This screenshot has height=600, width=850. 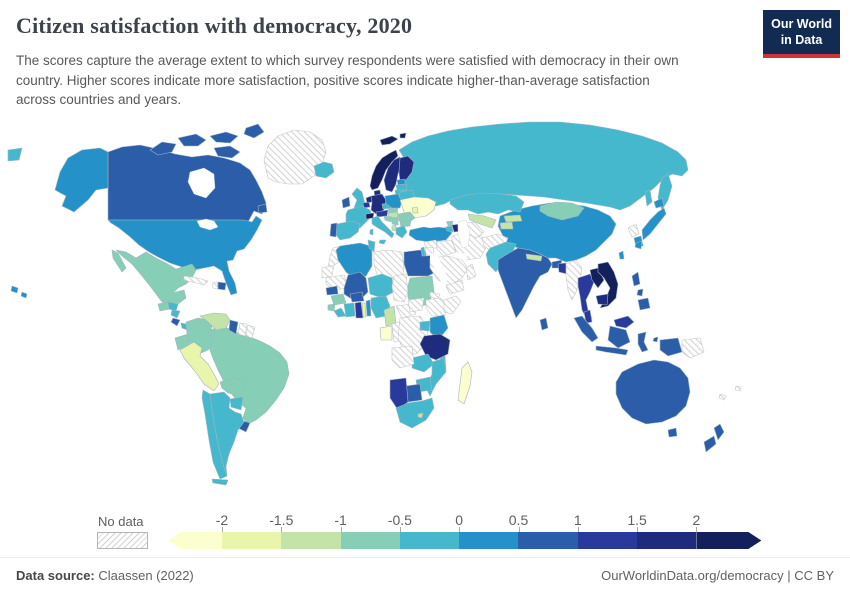 What do you see at coordinates (403, 357) in the screenshot?
I see `country-angola` at bounding box center [403, 357].